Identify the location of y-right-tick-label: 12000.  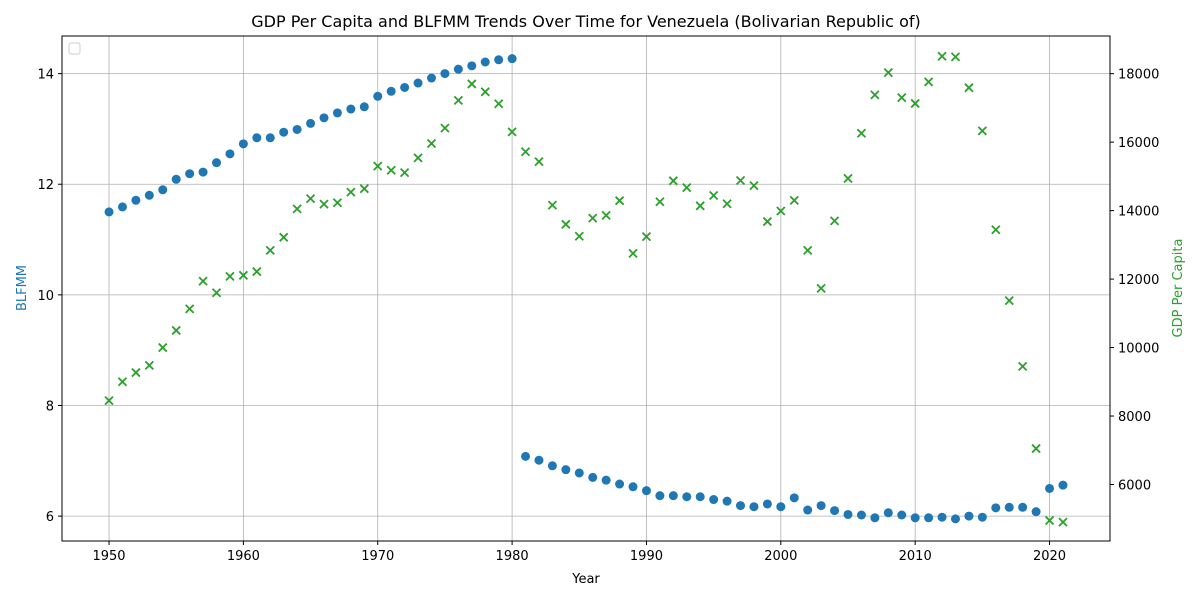
(1138, 280).